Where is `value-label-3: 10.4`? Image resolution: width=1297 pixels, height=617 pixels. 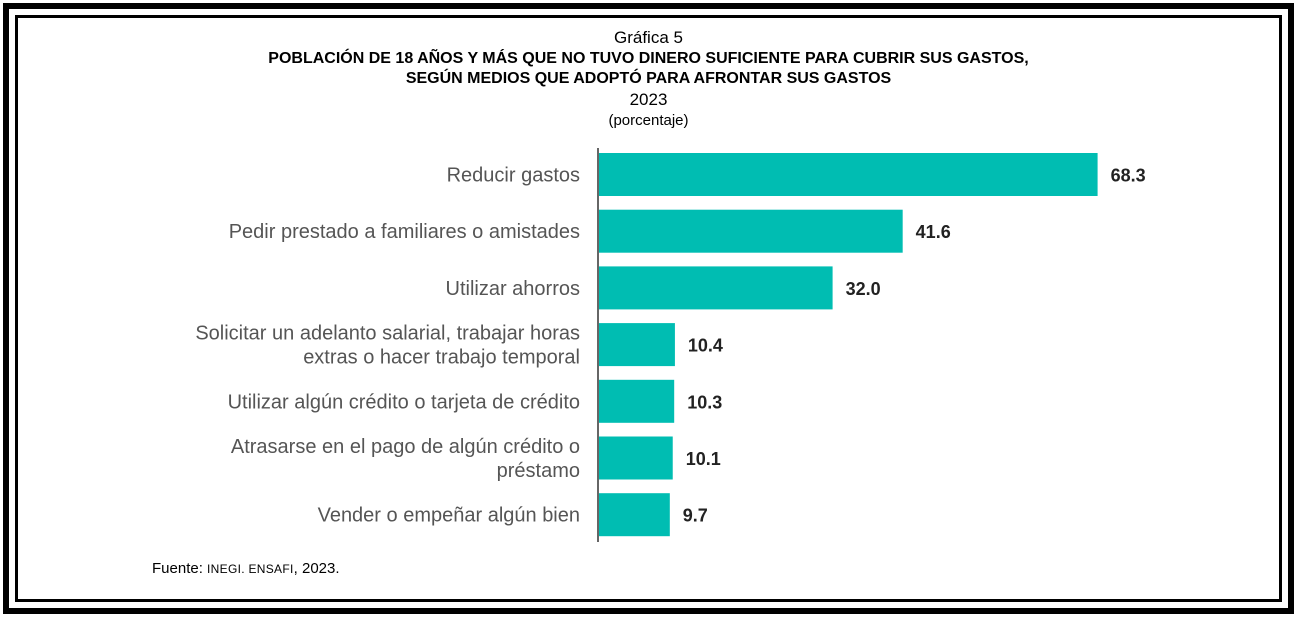
value-label-3: 10.4 is located at coordinates (705, 346).